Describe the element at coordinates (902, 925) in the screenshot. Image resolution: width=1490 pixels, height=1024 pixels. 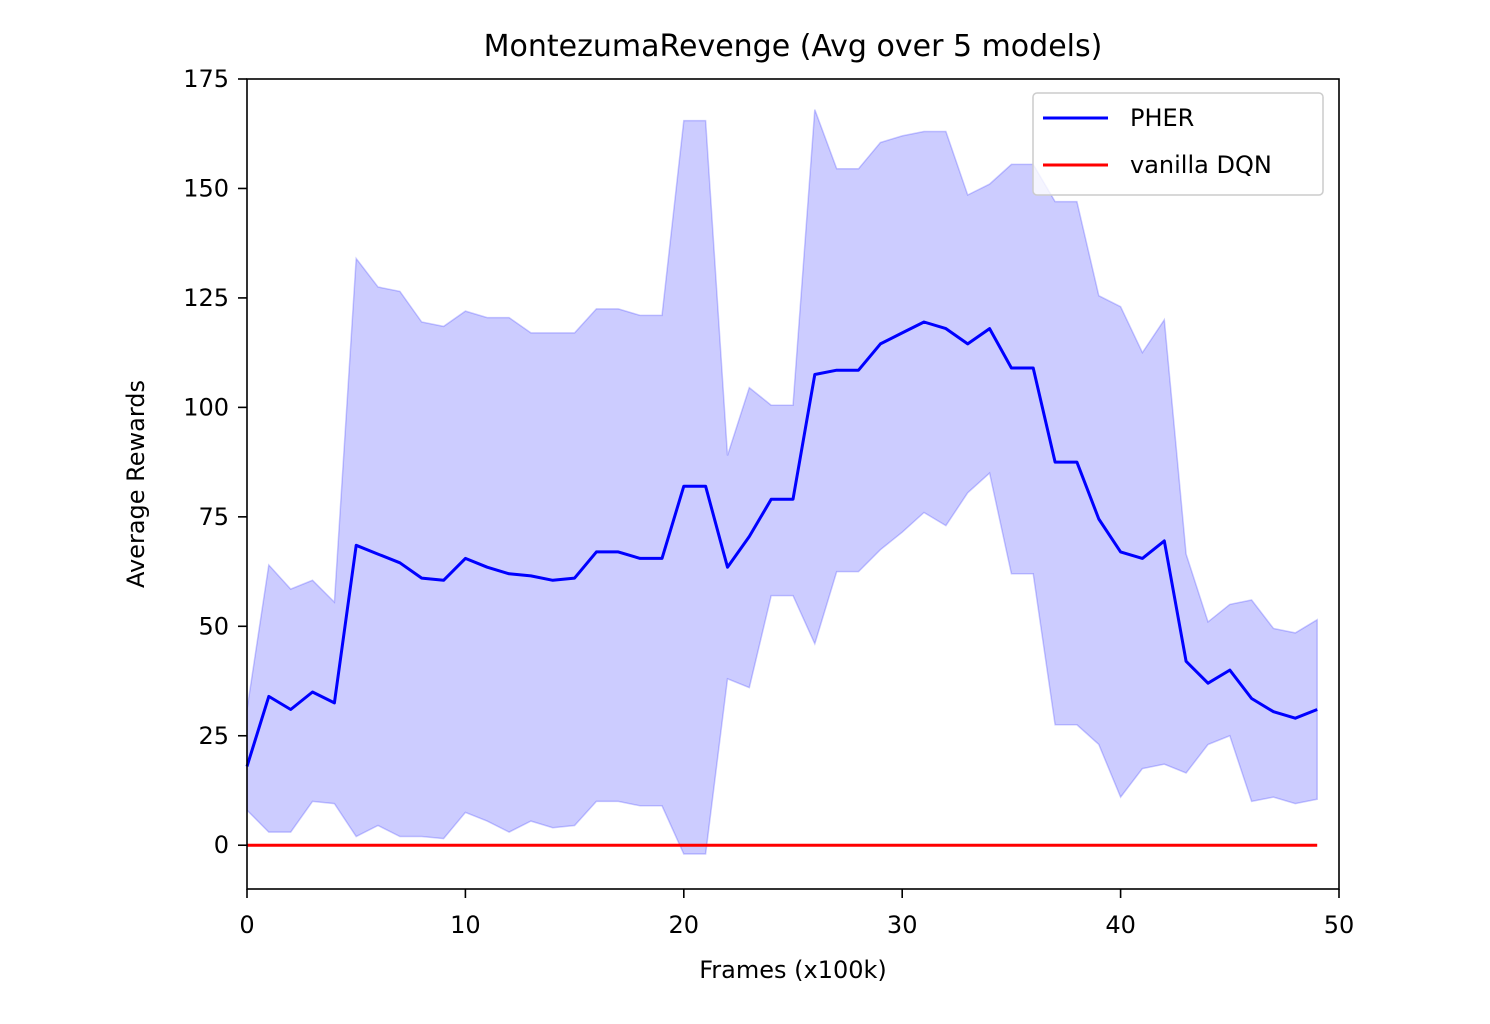
I see `x-tick-label: 30` at that location.